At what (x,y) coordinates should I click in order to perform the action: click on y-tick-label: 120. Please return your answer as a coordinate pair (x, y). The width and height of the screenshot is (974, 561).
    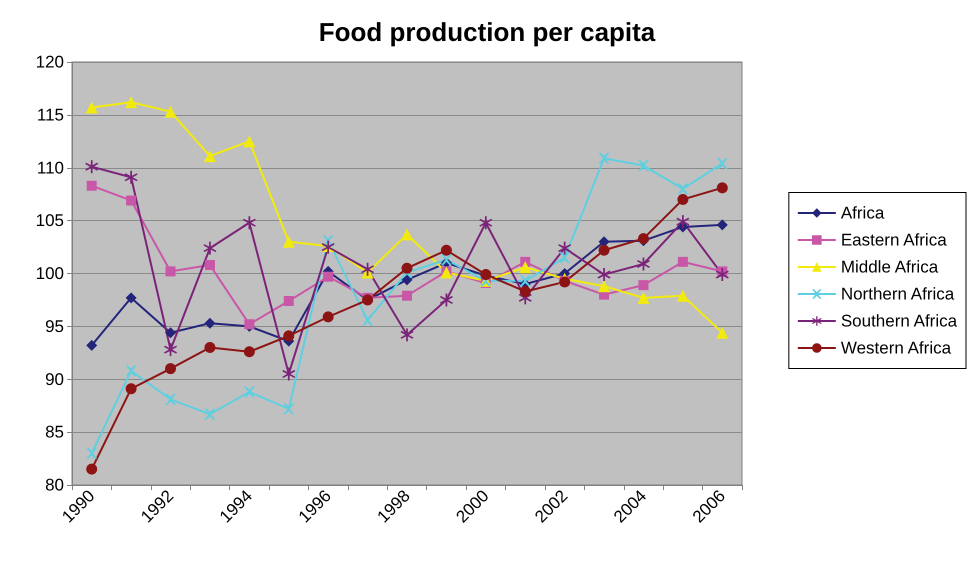
    Looking at the image, I should click on (50, 62).